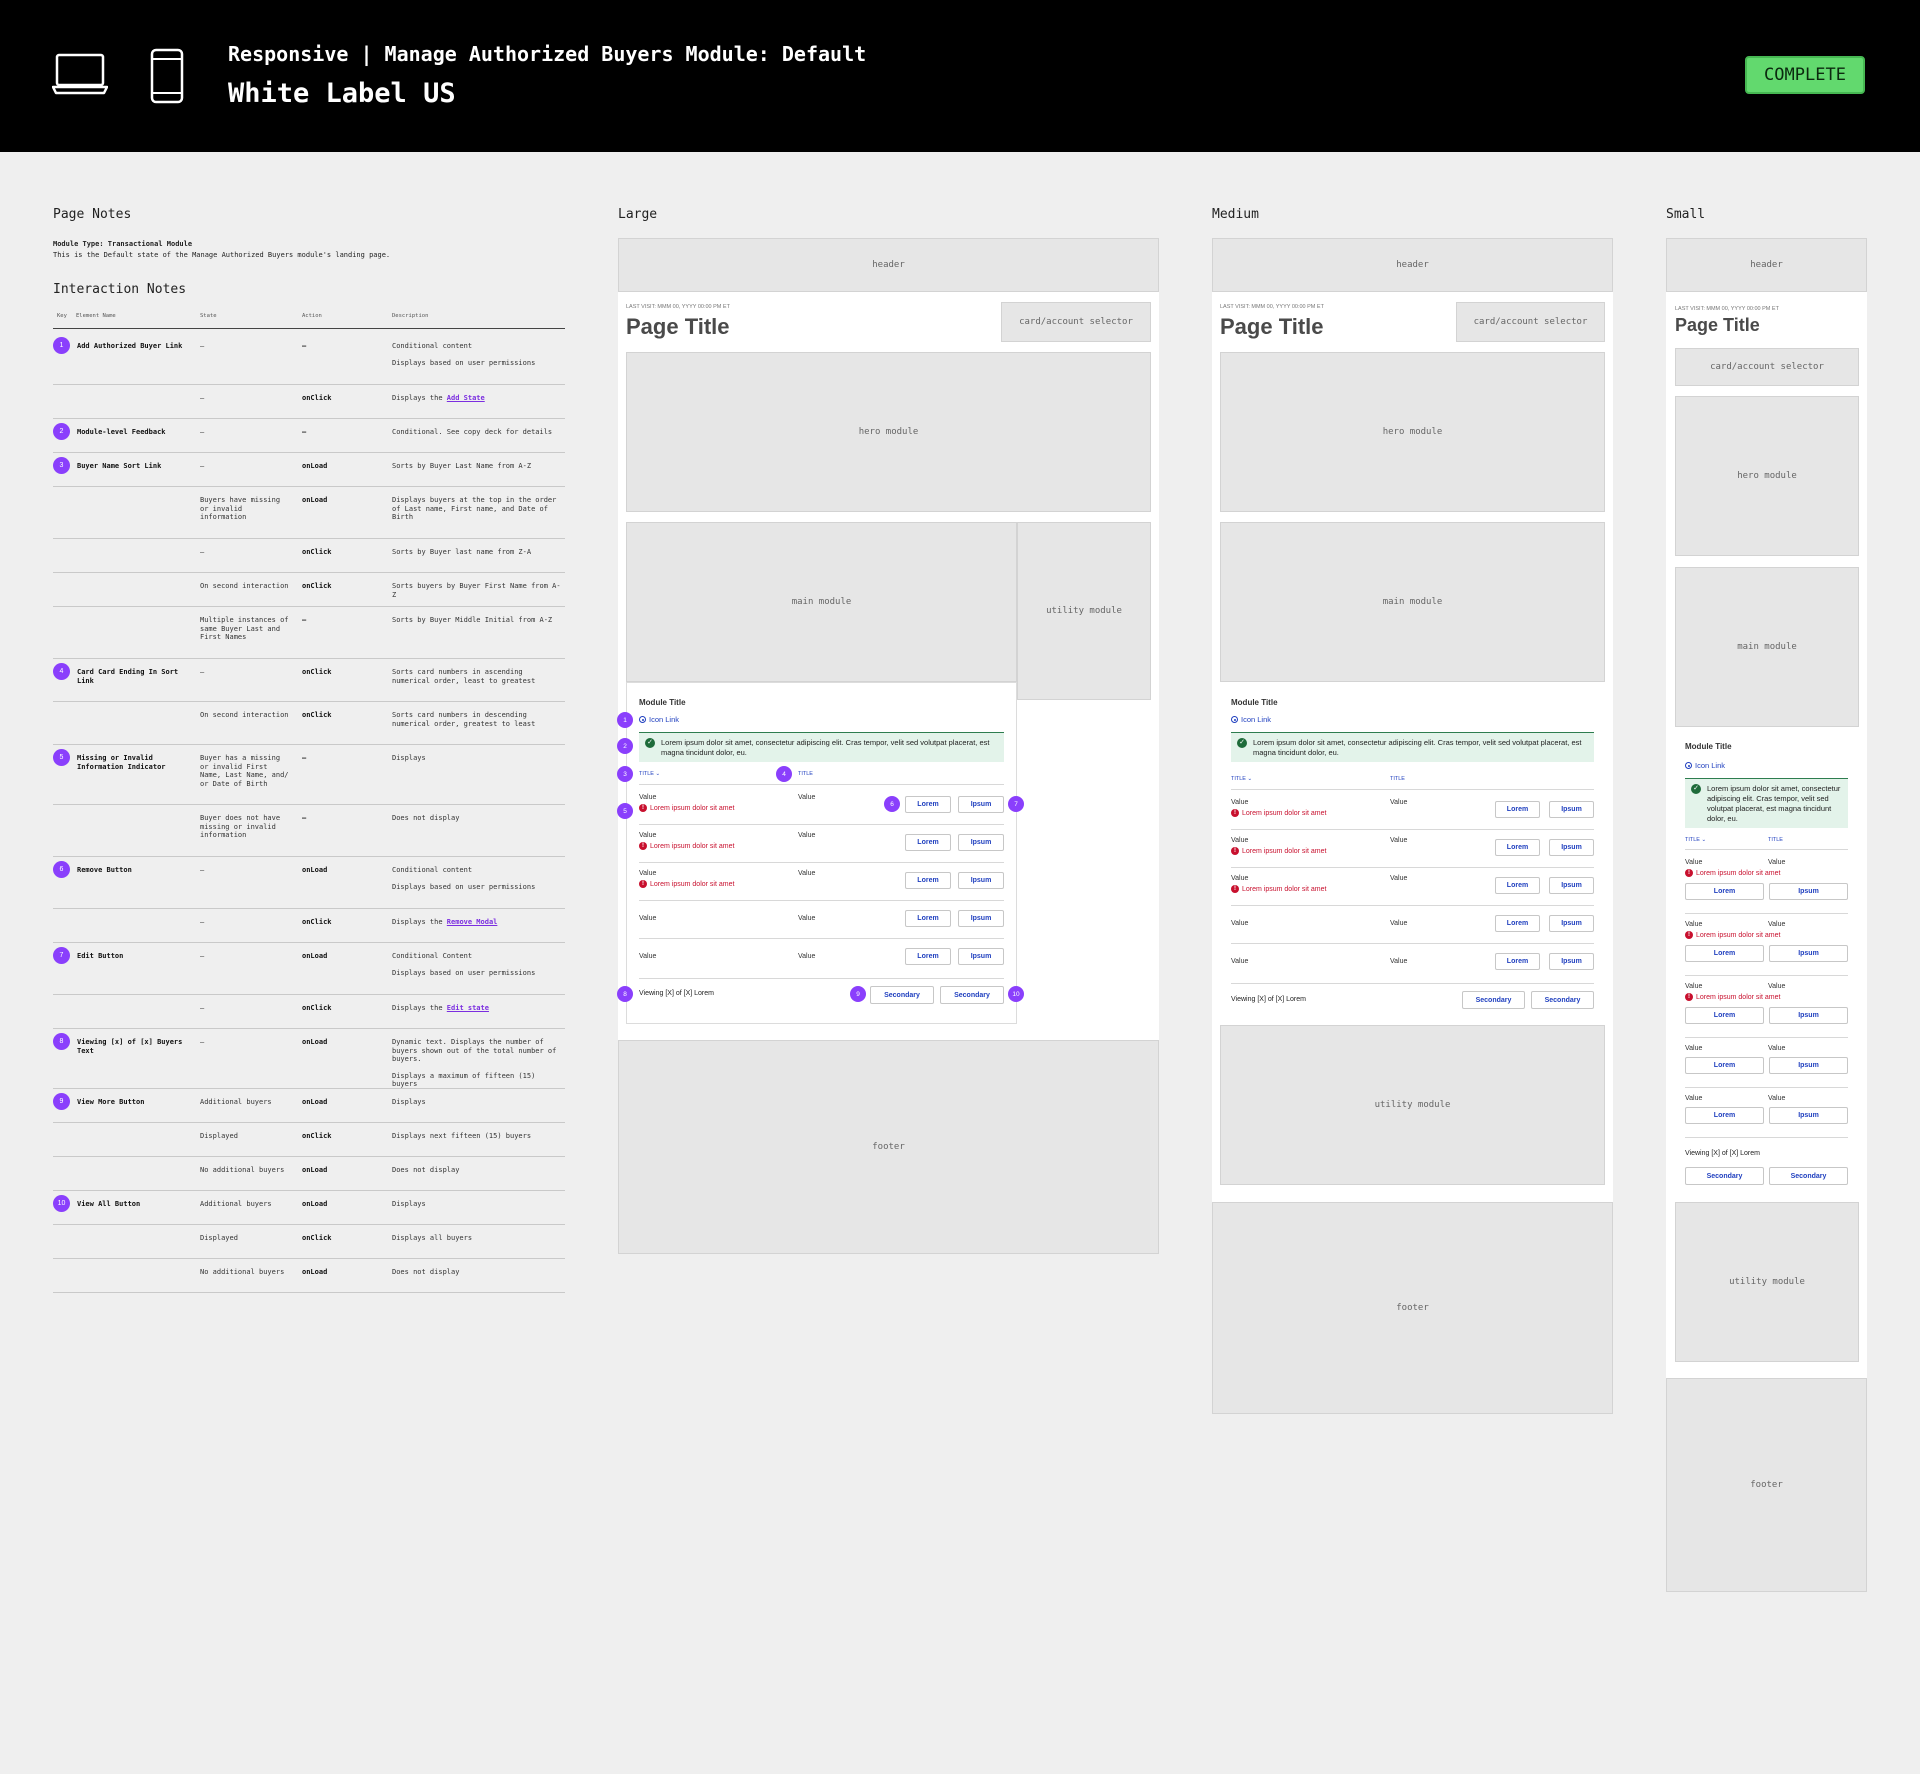  What do you see at coordinates (123, 244) in the screenshot?
I see `module-type: Module Type: Transactional Module` at bounding box center [123, 244].